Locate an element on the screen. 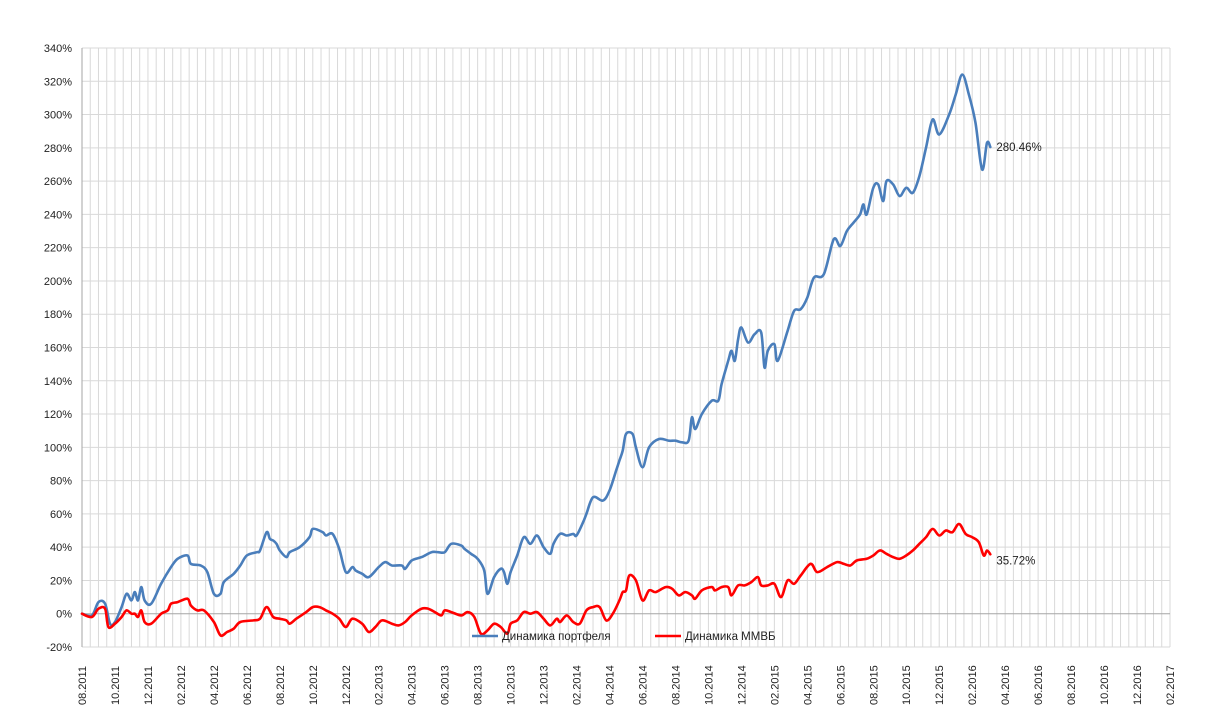 The image size is (1228, 725). x-tick-label: 06.2012 is located at coordinates (248, 685).